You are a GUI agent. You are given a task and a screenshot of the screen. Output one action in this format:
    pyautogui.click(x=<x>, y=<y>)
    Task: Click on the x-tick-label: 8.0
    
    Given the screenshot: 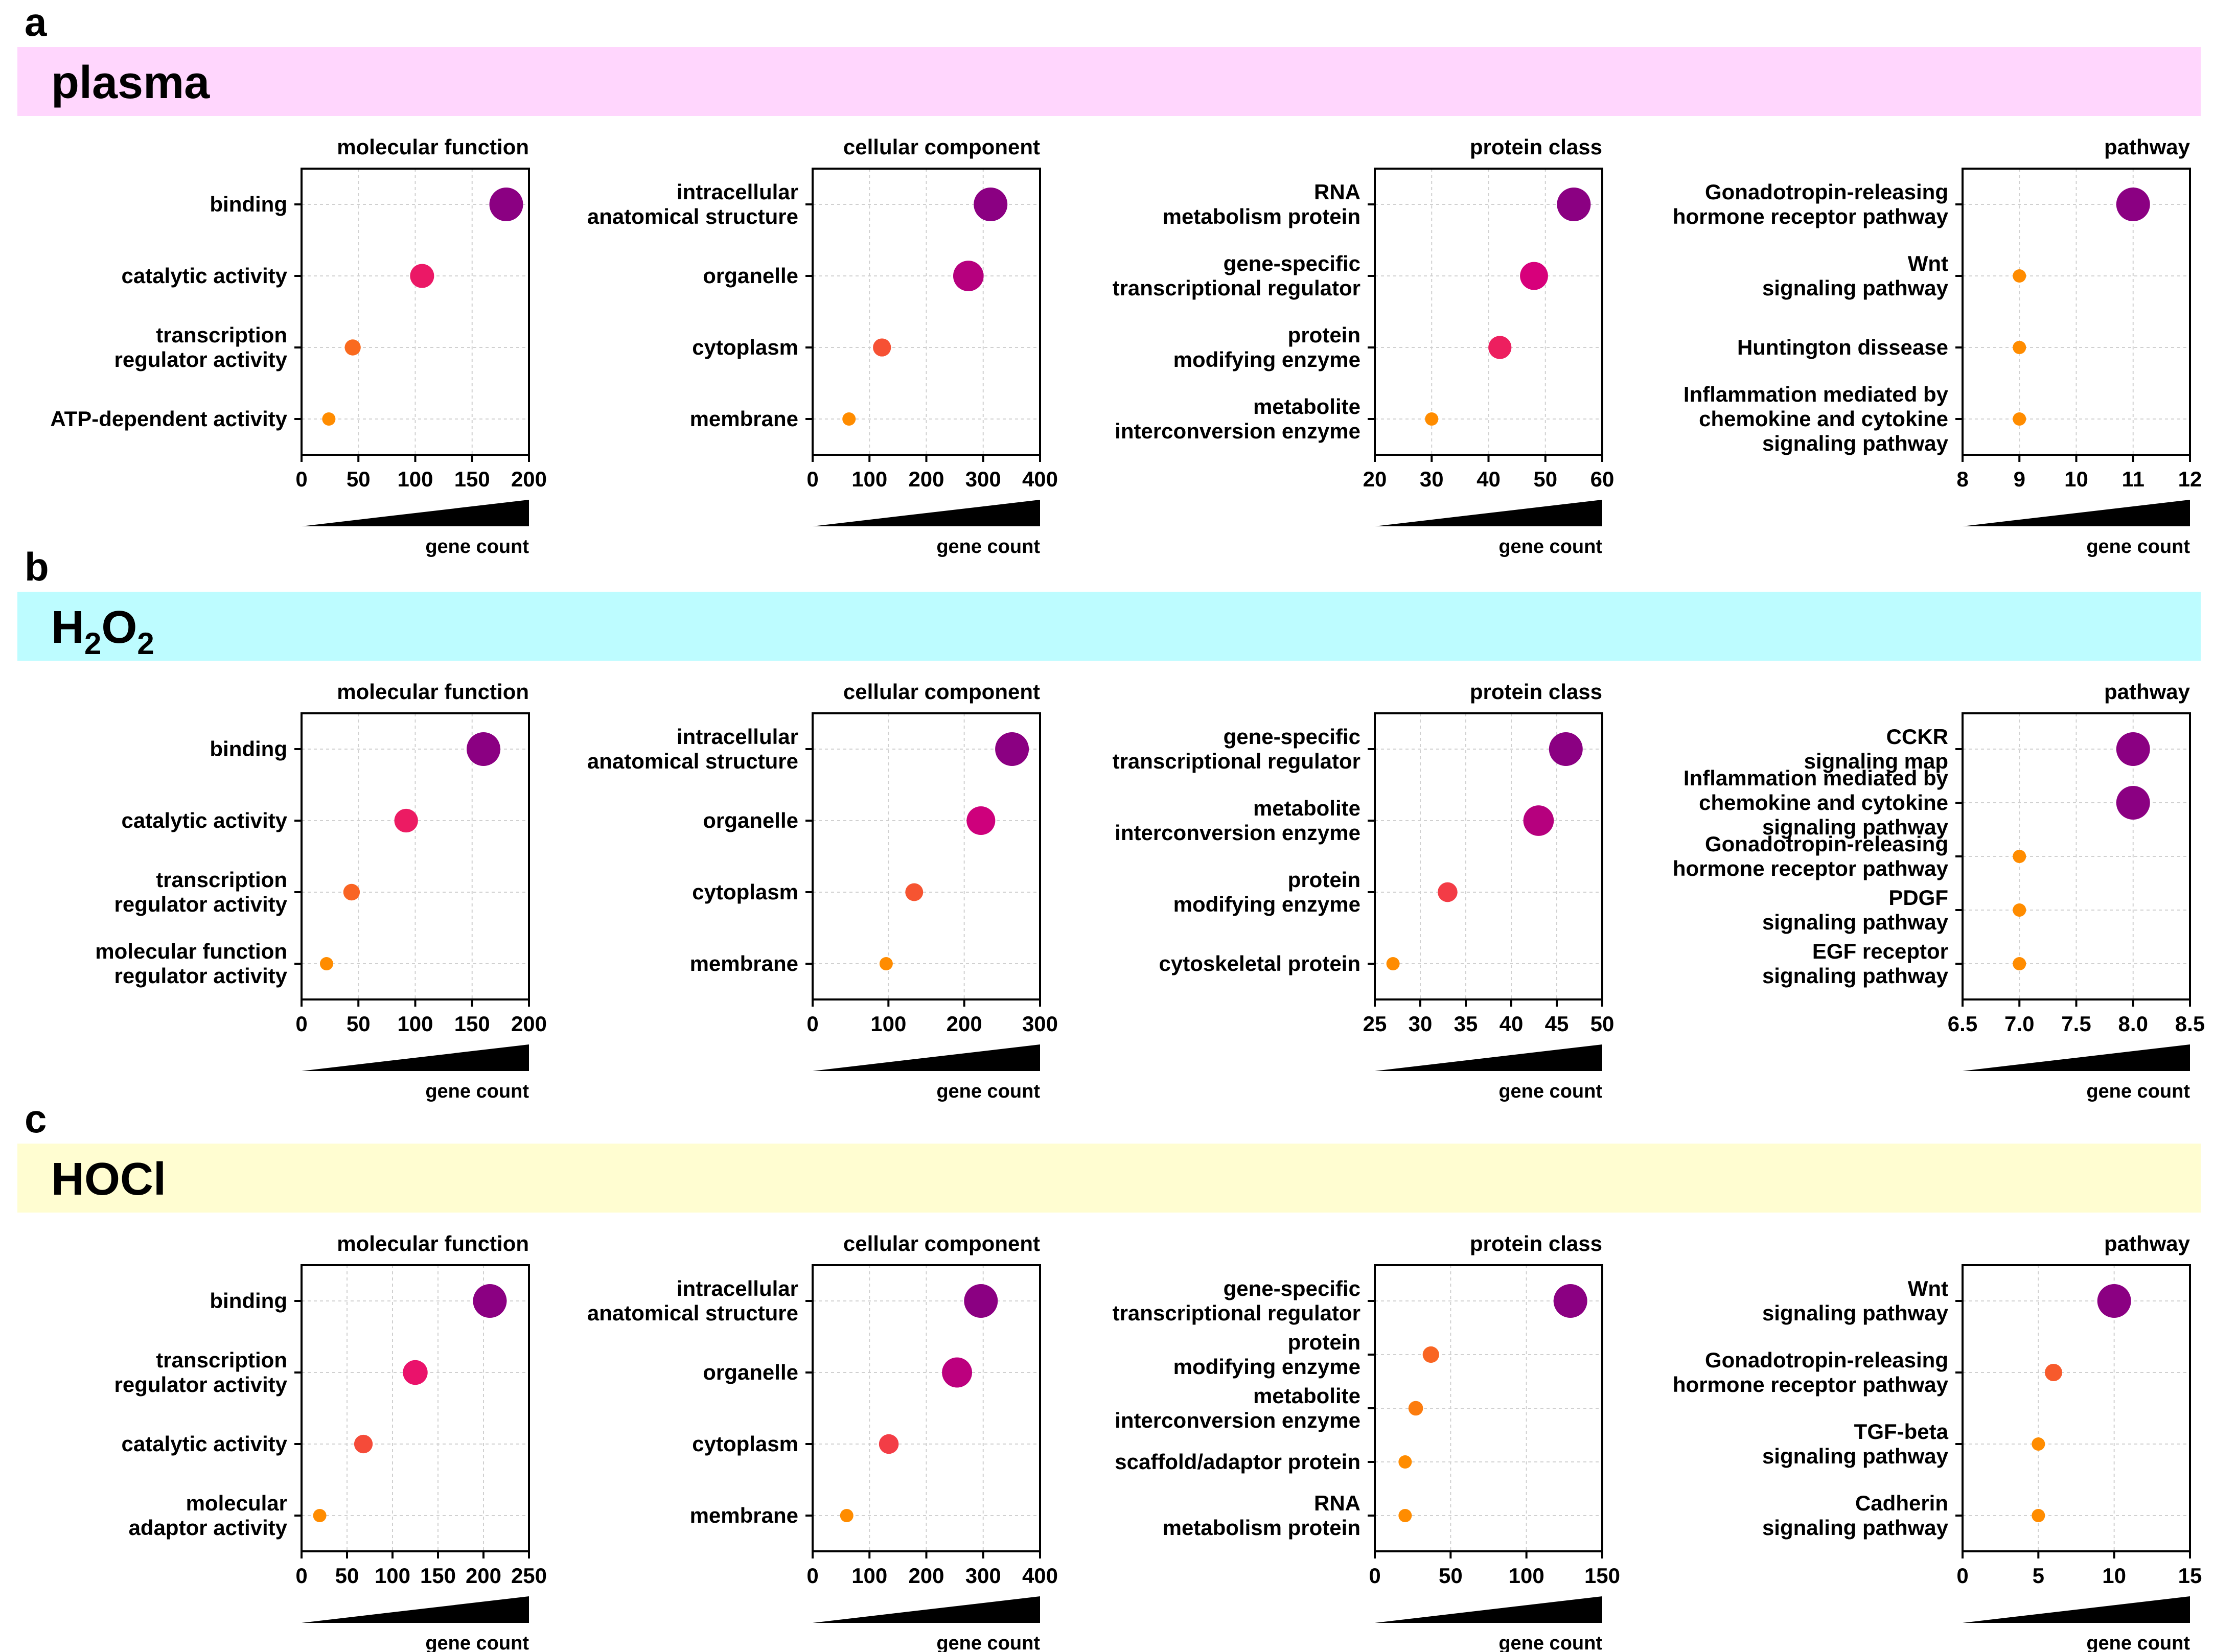 What is the action you would take?
    pyautogui.click(x=2133, y=1024)
    